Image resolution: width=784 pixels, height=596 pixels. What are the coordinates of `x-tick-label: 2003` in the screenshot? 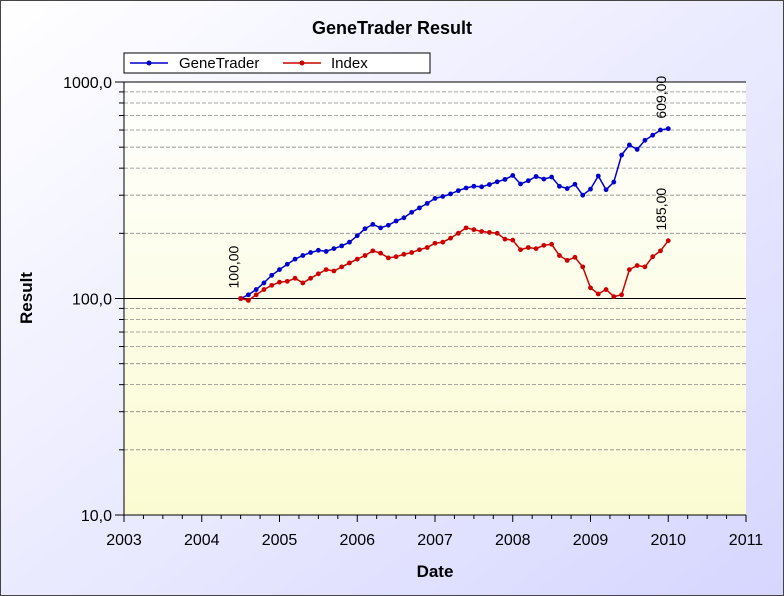 It's located at (124, 540).